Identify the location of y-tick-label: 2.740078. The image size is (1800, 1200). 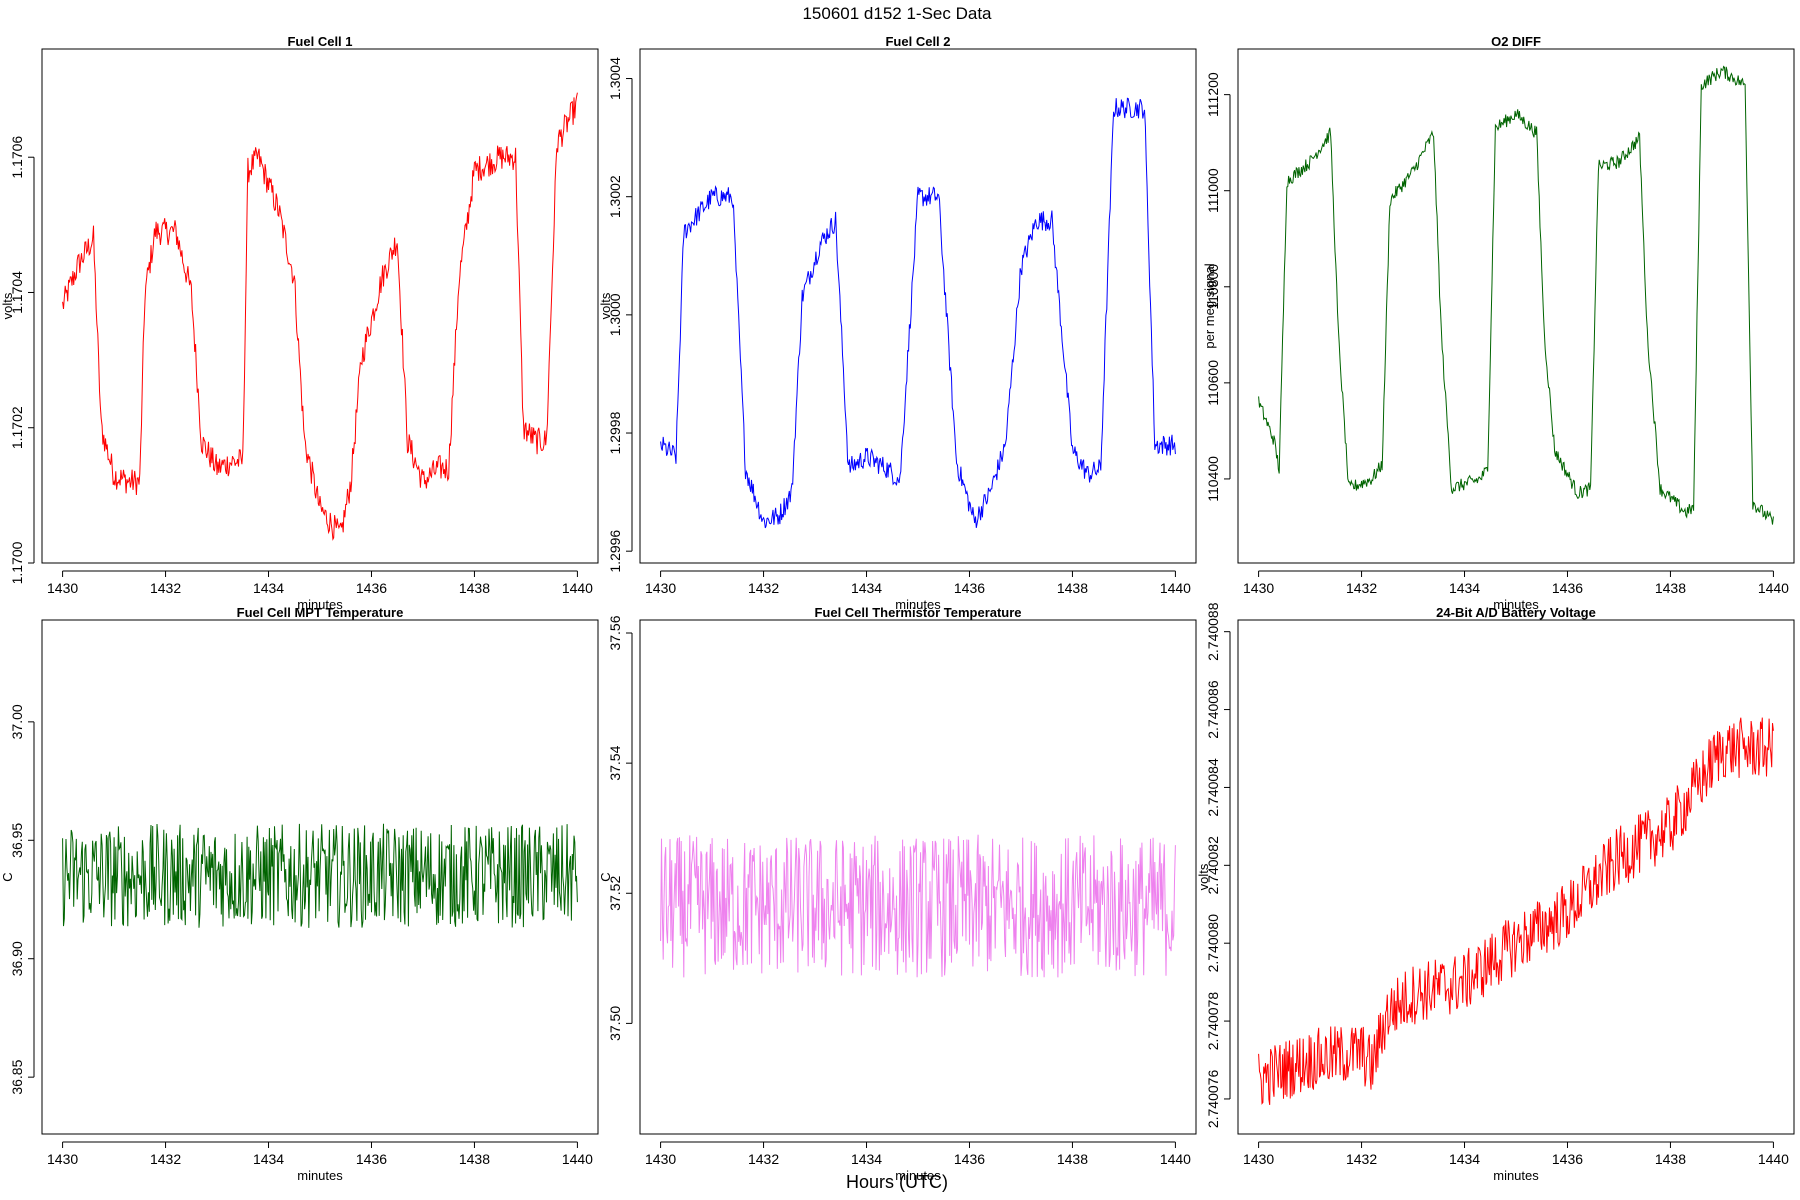
(1213, 1021).